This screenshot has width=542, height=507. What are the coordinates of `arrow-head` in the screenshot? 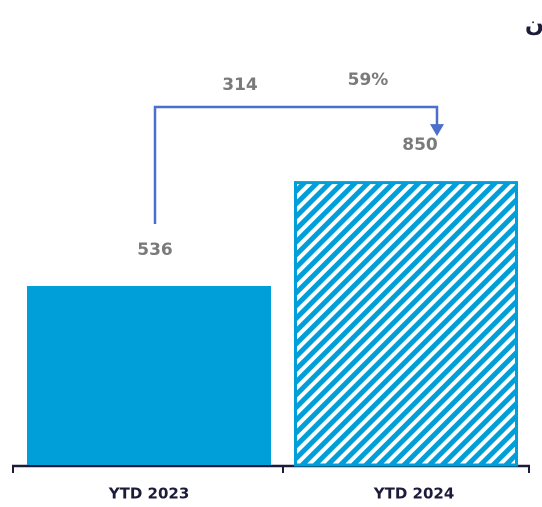 It's located at (437, 130).